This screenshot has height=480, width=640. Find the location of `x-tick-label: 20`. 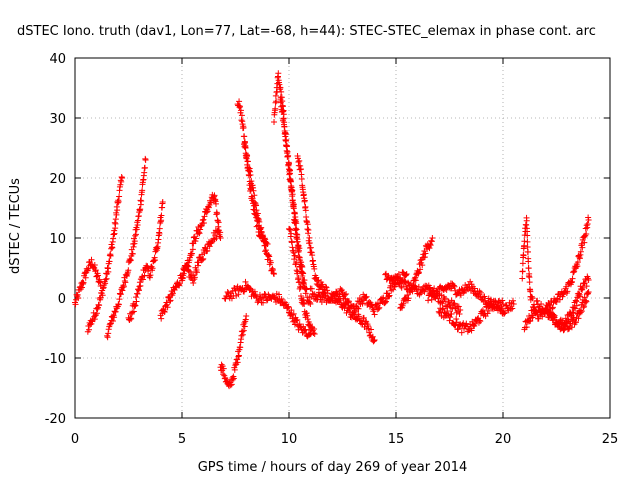

x-tick-label: 20 is located at coordinates (503, 439).